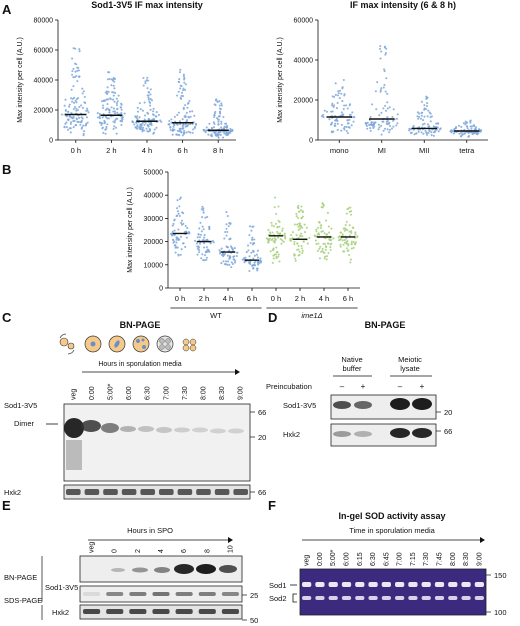 The height and width of the screenshot is (626, 520). What do you see at coordinates (44, 51) in the screenshot?
I see `y-tick-label: 60000` at bounding box center [44, 51].